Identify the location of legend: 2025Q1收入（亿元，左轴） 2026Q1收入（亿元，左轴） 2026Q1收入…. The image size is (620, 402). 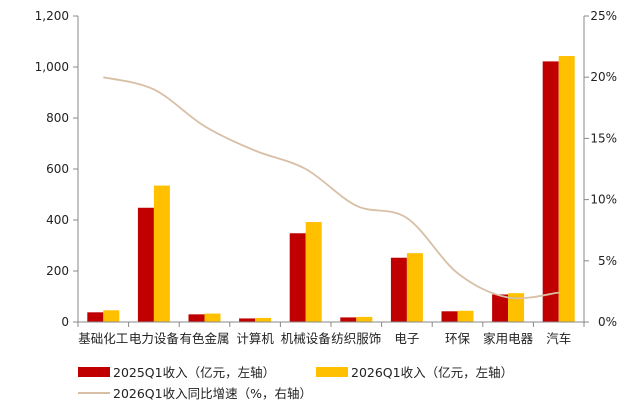
(338, 379).